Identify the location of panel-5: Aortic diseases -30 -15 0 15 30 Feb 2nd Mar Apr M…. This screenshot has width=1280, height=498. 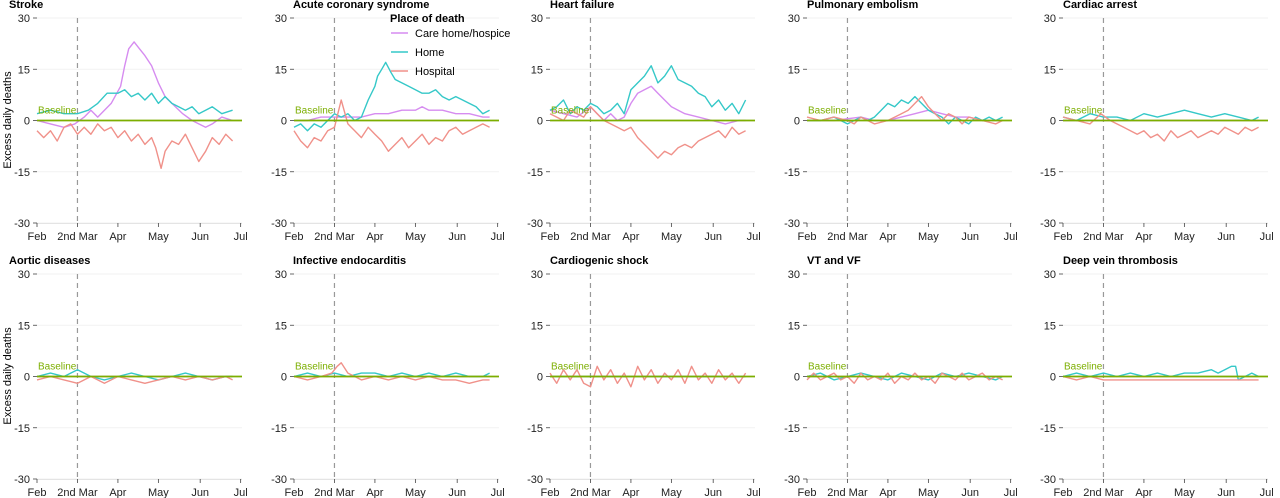
(128, 376).